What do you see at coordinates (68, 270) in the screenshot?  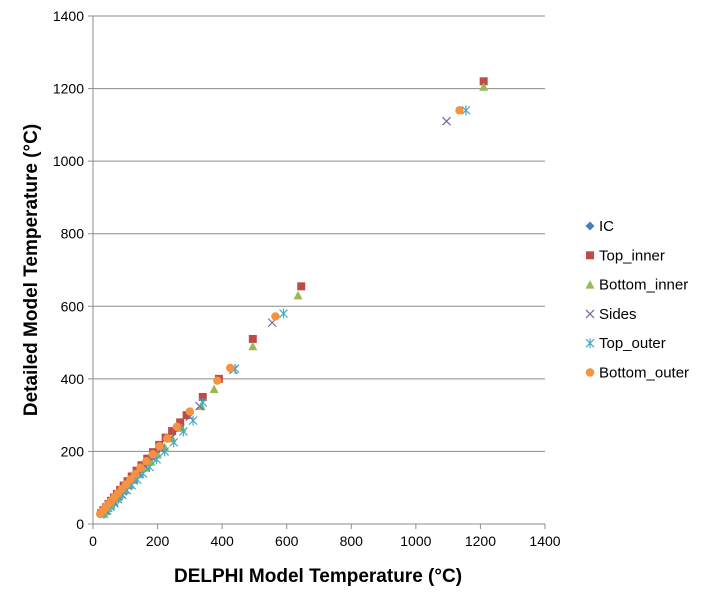 I see `y-tick-labels: 0 200 400 600 800 1000 1200 1400` at bounding box center [68, 270].